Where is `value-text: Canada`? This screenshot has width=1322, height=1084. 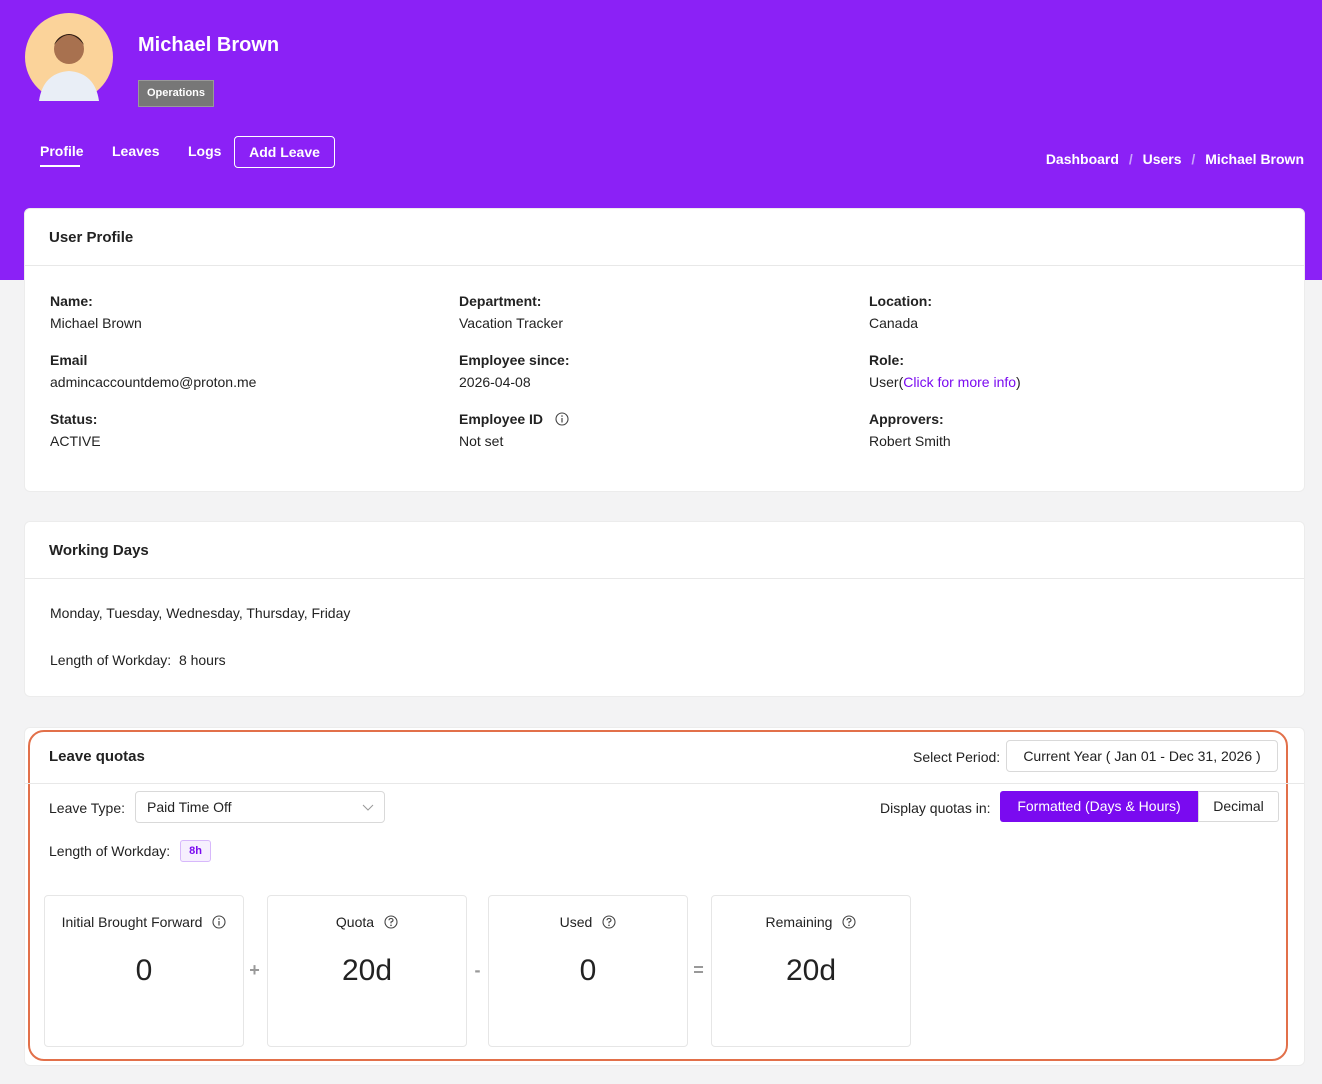
value-text: Canada is located at coordinates (894, 323).